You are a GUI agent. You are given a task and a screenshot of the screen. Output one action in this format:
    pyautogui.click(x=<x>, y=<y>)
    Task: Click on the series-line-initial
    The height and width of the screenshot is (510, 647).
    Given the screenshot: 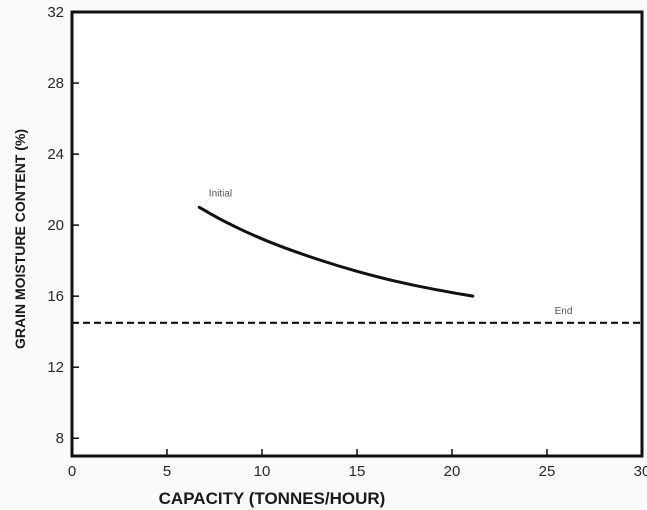 What is the action you would take?
    pyautogui.click(x=336, y=251)
    